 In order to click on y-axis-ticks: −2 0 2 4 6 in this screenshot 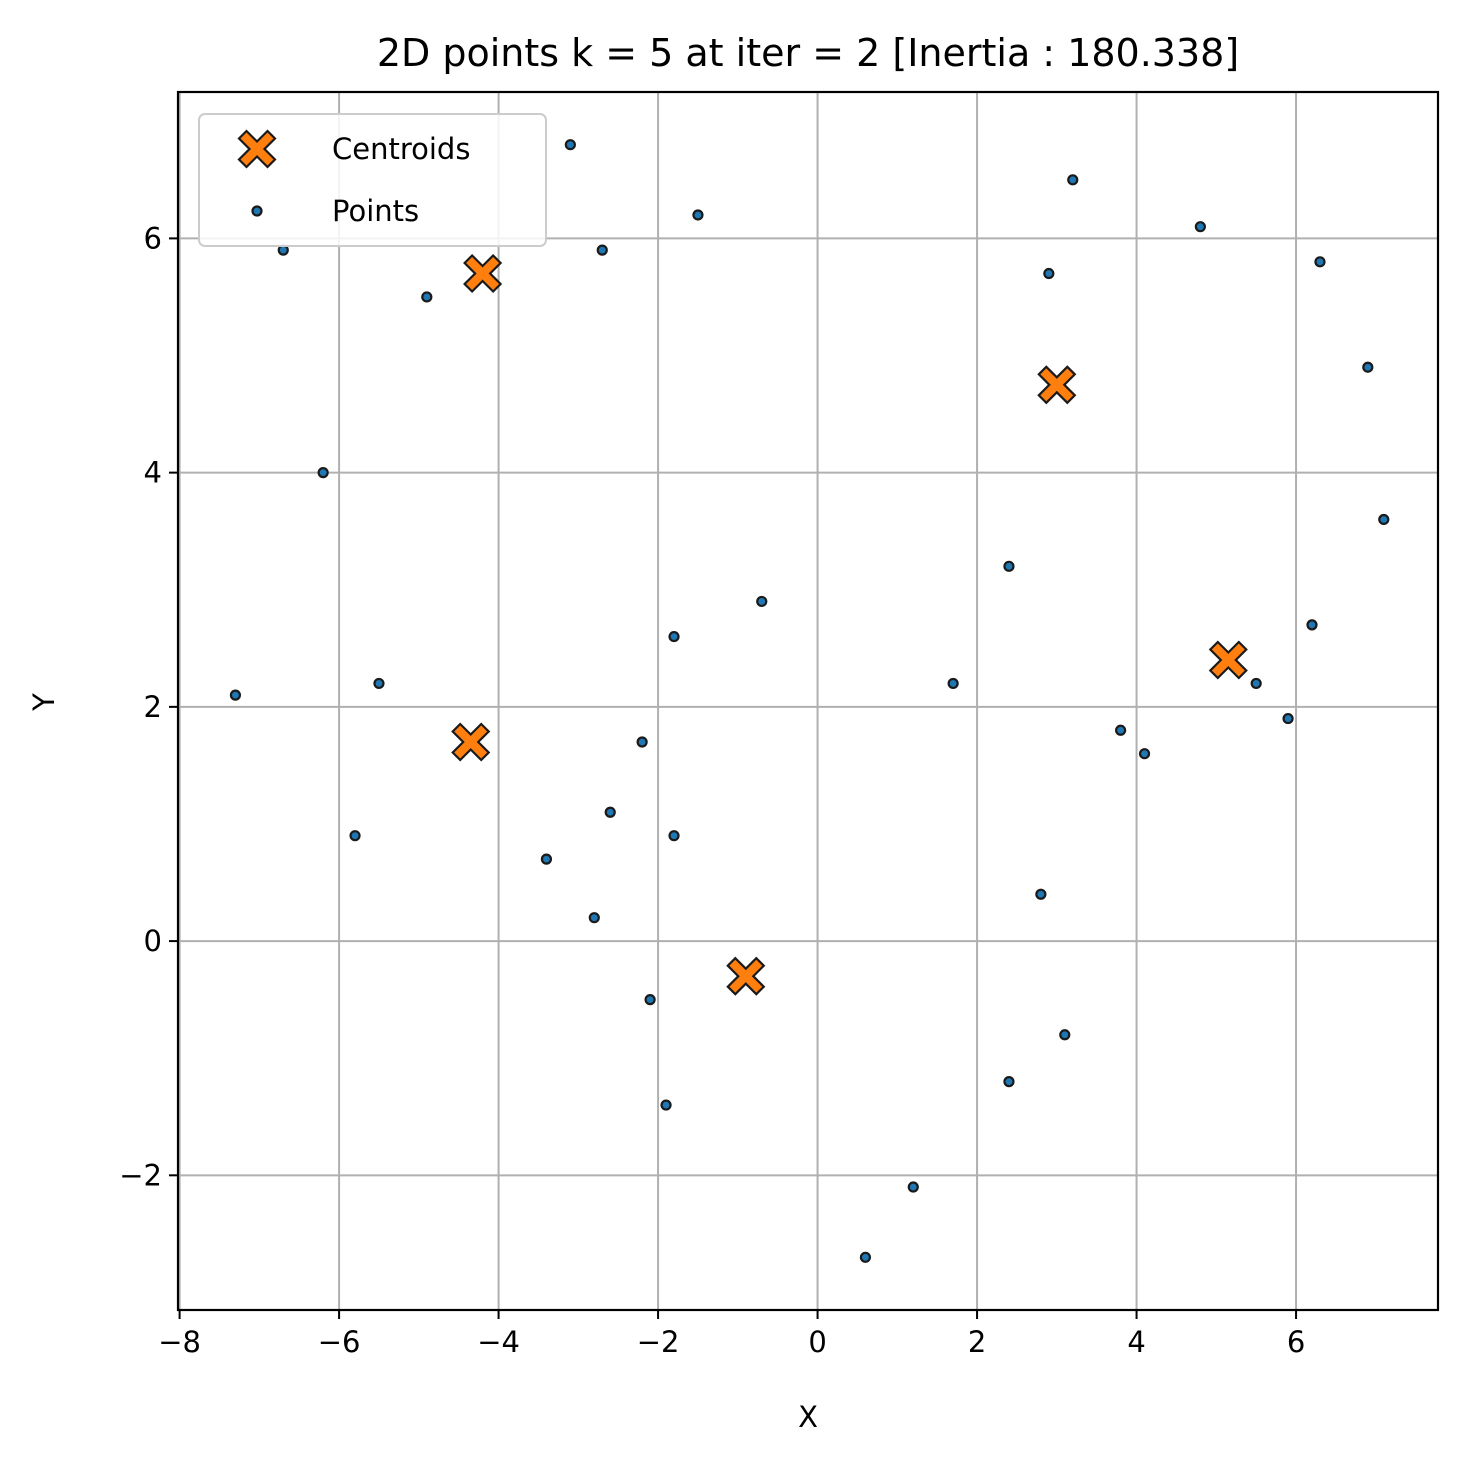, I will do `click(148, 706)`.